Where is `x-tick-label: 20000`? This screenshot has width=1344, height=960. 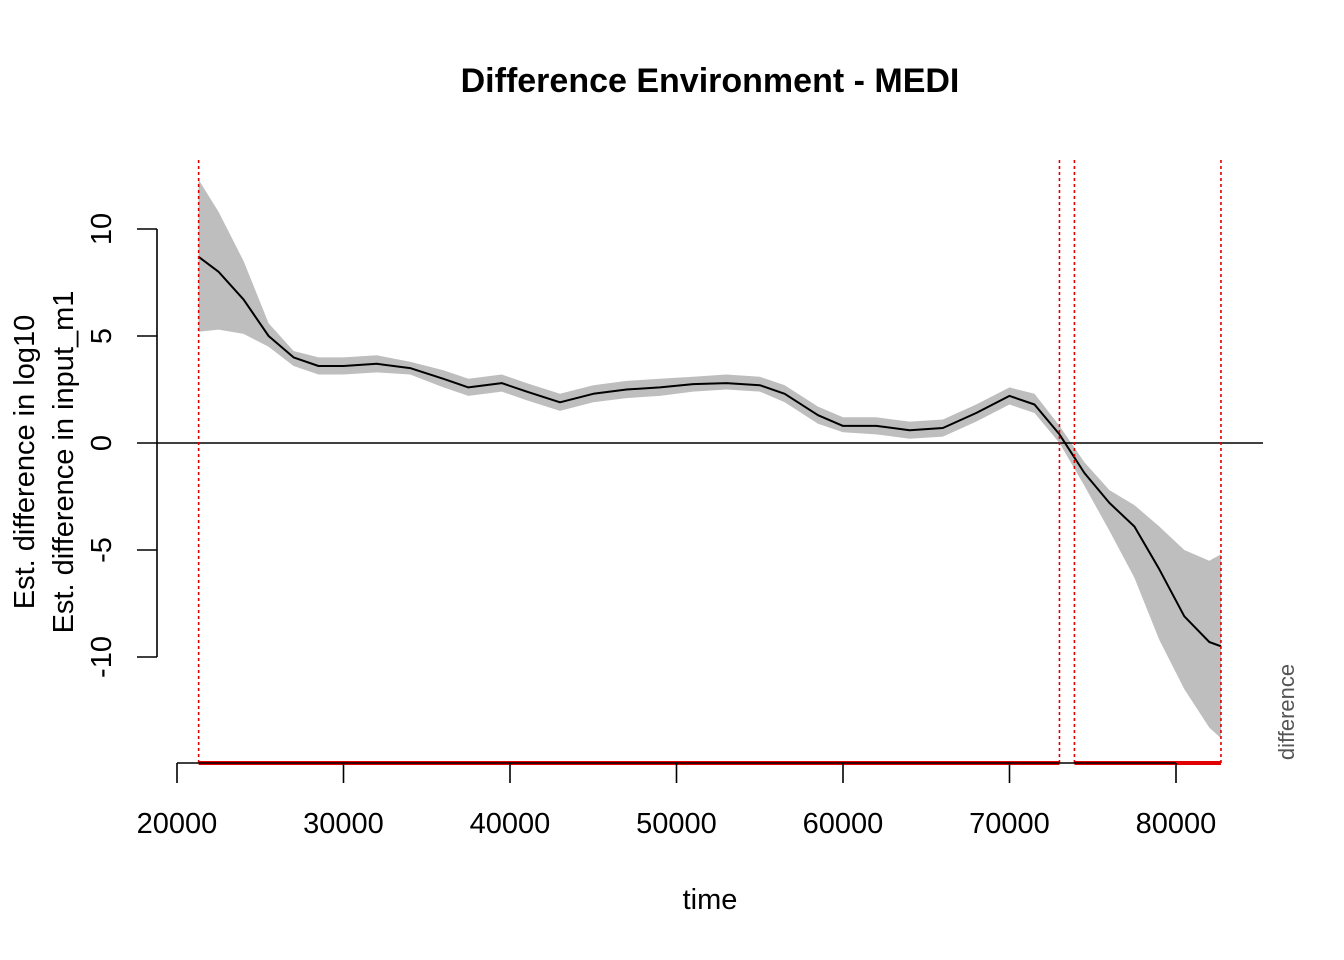
x-tick-label: 20000 is located at coordinates (177, 824).